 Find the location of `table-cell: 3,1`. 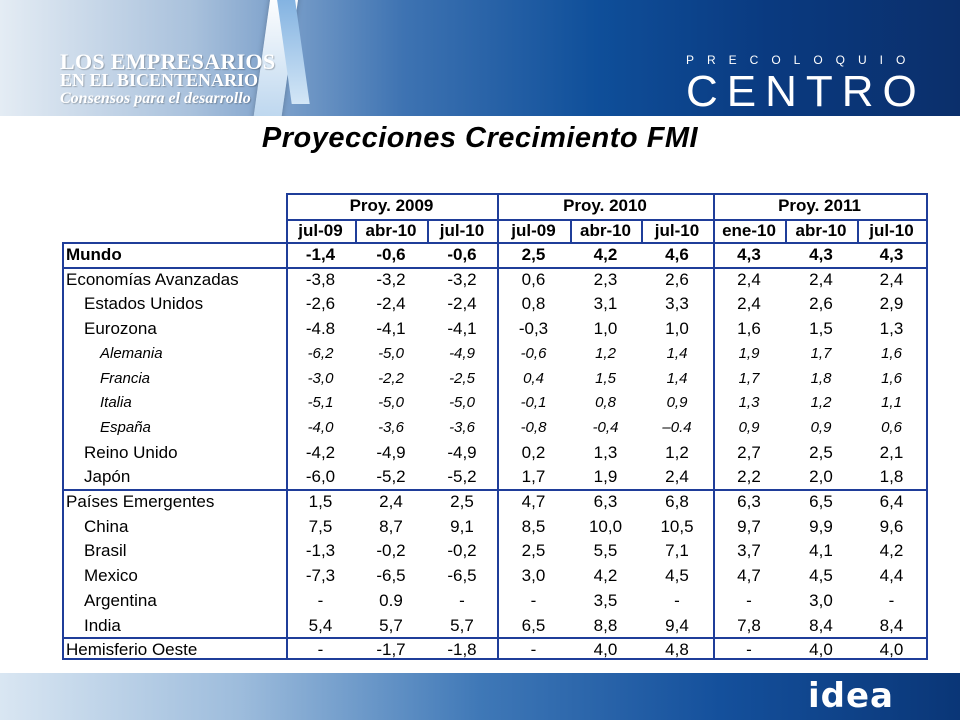

table-cell: 3,1 is located at coordinates (605, 303).